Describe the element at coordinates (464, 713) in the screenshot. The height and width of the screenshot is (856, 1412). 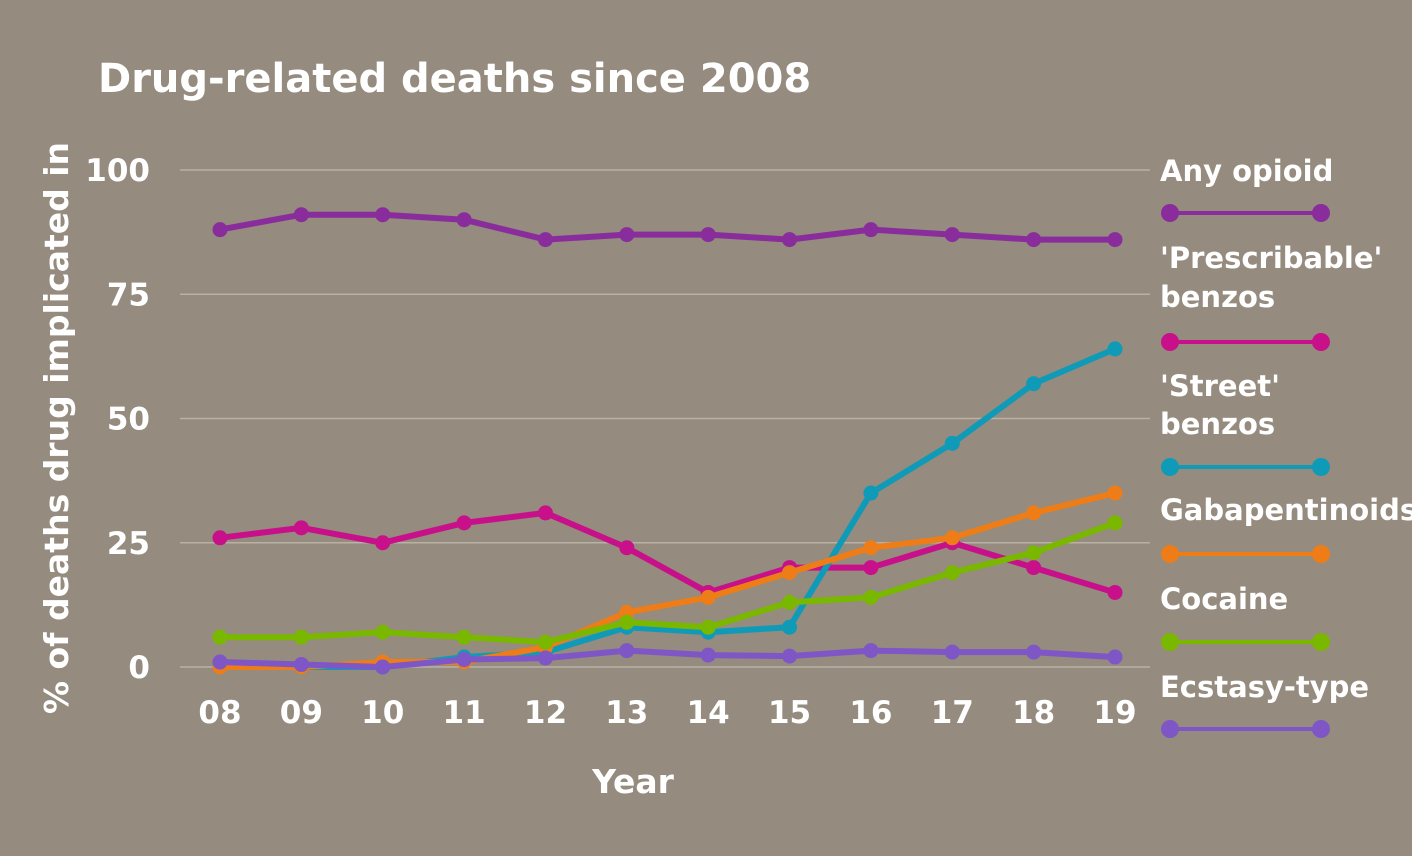
I see `x-tick-label: 11` at that location.